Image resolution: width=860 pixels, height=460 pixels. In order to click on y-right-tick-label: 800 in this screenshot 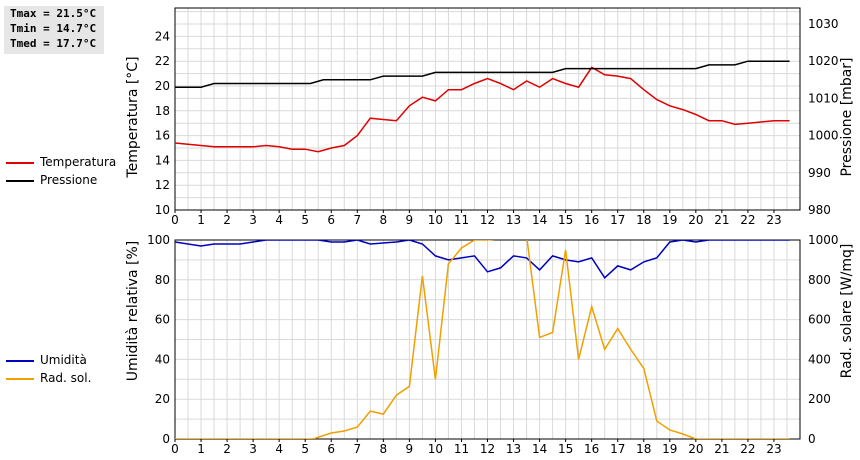, I will do `click(819, 280)`.